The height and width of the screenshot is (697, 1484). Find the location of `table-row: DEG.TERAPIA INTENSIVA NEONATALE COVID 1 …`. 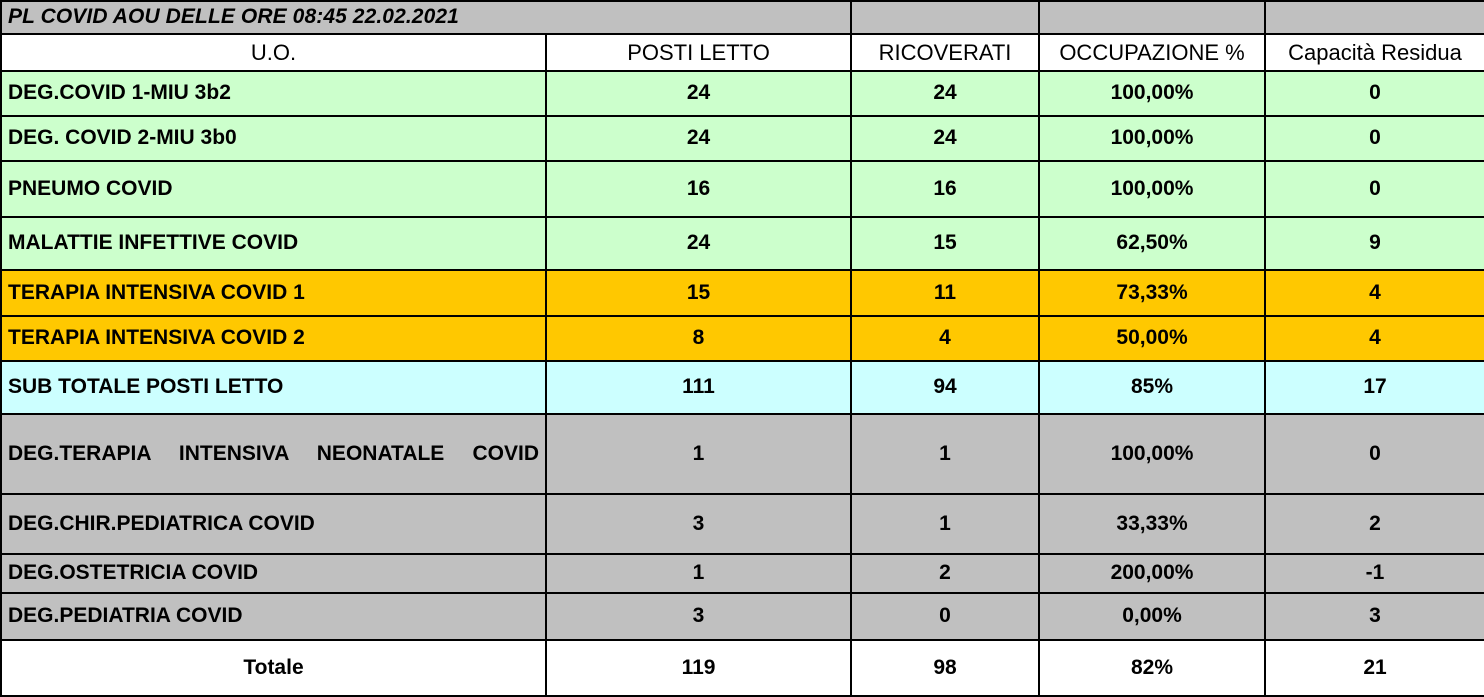

table-row: DEG.TERAPIA INTENSIVA NEONATALE COVID 1 … is located at coordinates (742, 454).